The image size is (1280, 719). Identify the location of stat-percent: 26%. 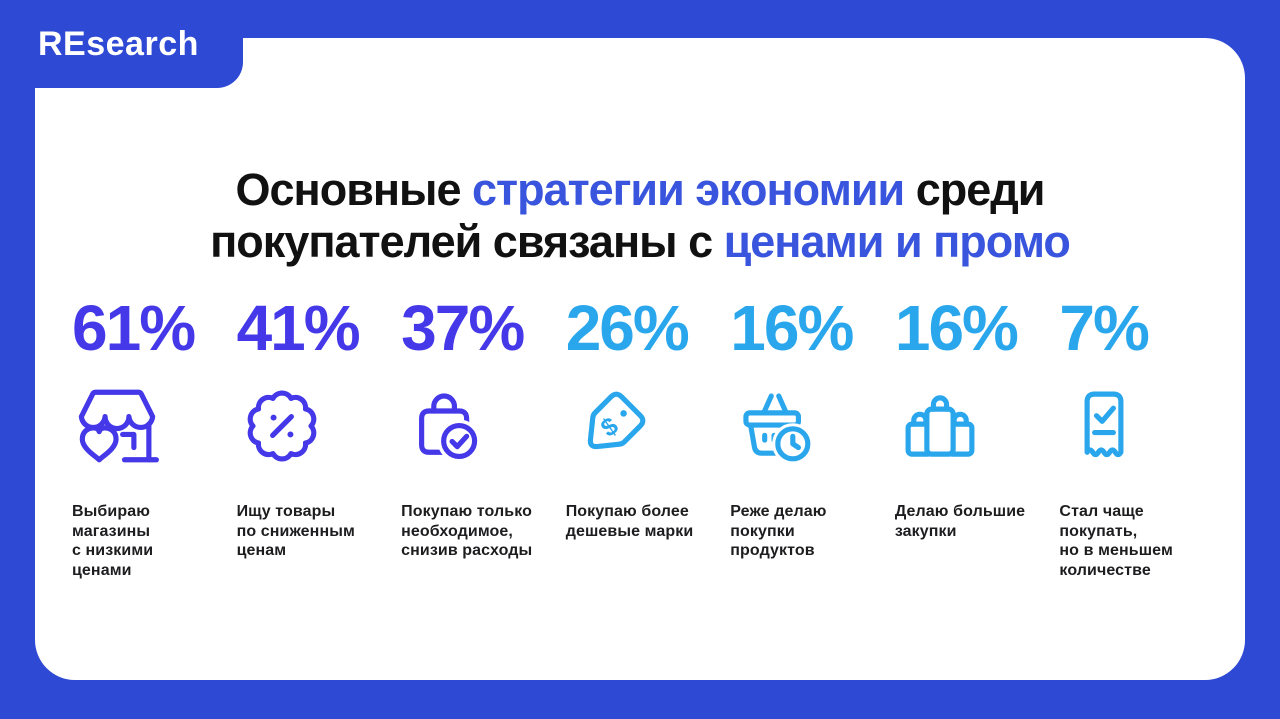
(627, 328).